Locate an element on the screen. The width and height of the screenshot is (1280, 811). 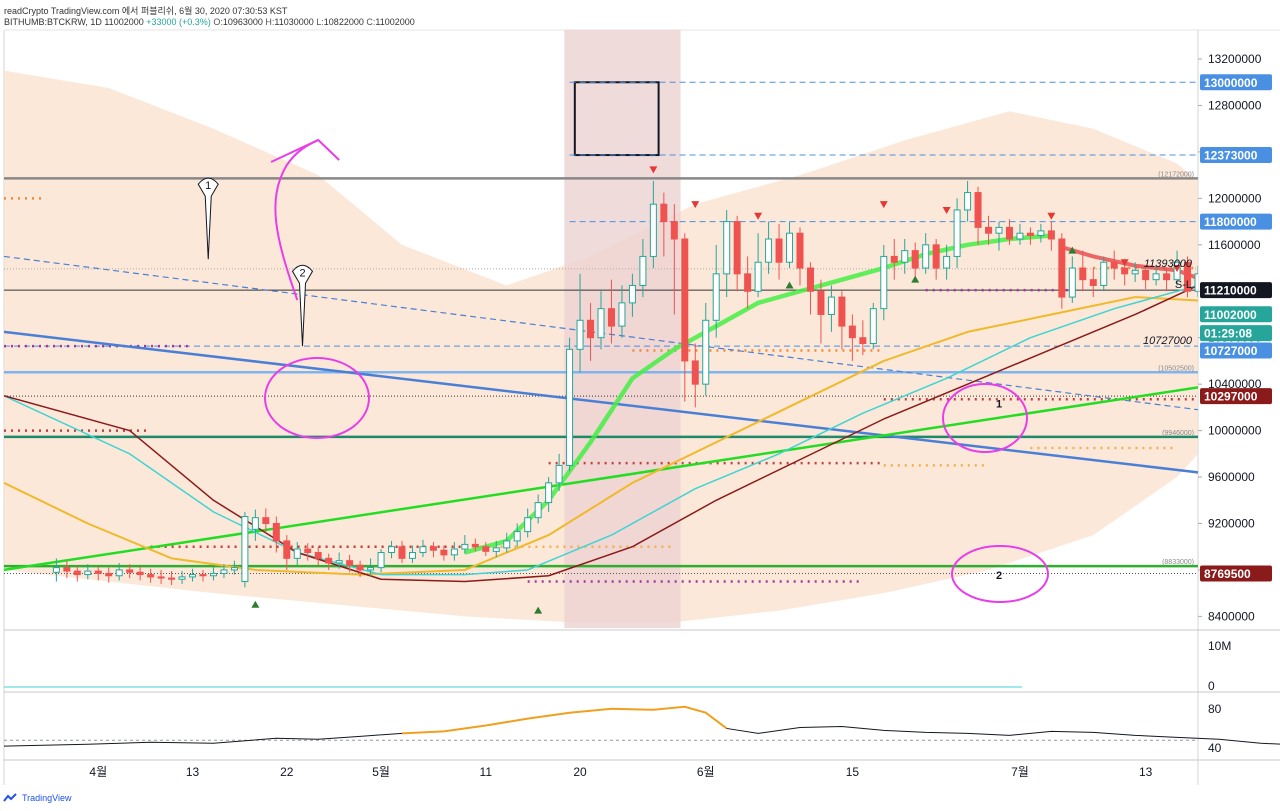
buy-signal is located at coordinates (915, 279).